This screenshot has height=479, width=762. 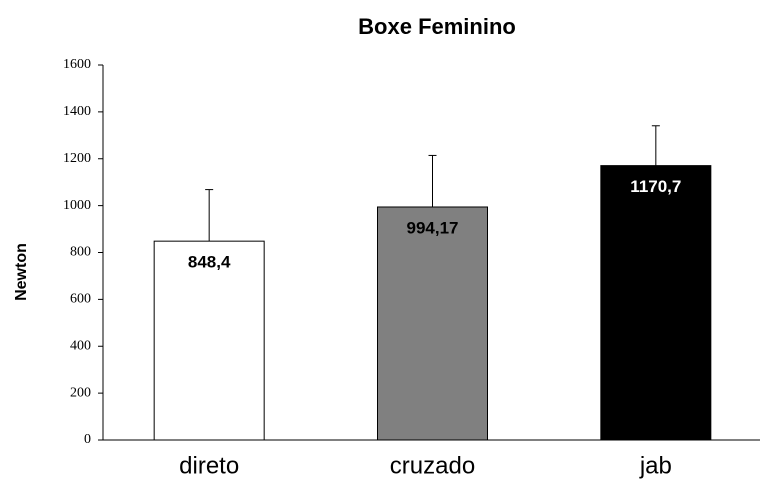 I want to click on y-tick-label: 1600, so click(x=77, y=64).